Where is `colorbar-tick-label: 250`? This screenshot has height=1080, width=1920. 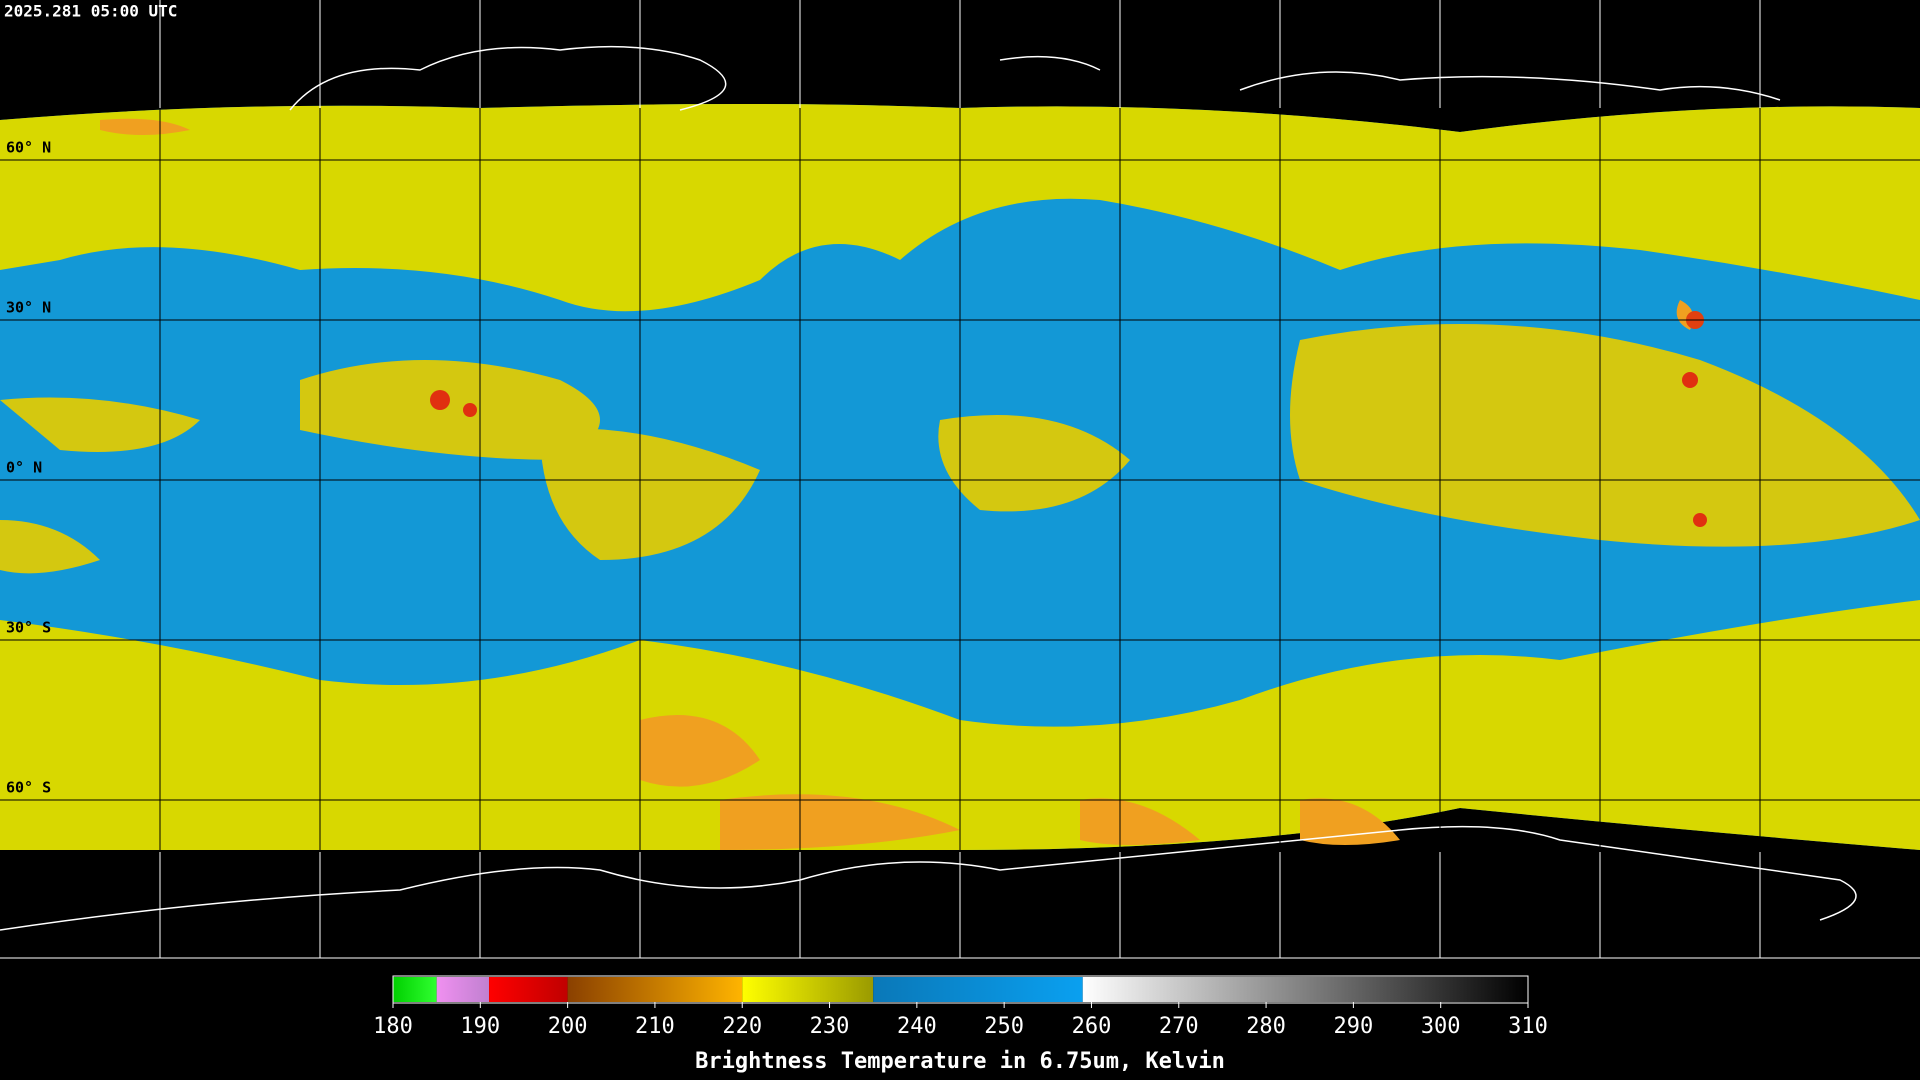
colorbar-tick-label: 250 is located at coordinates (1004, 1026).